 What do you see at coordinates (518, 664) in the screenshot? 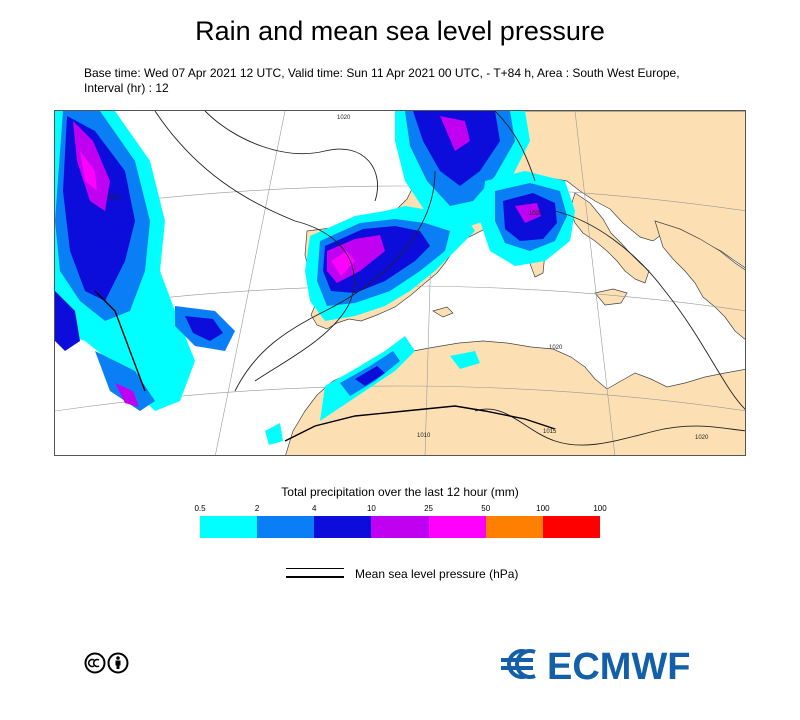
I see `ecmwf-emblem-icon` at bounding box center [518, 664].